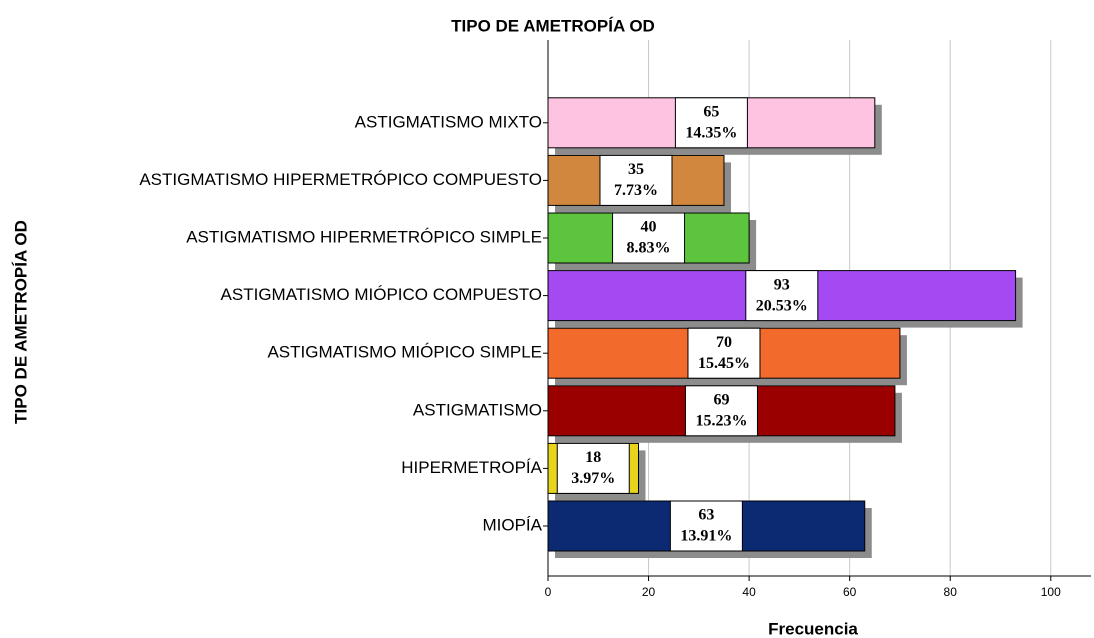 This screenshot has height=638, width=1094. Describe the element at coordinates (404, 352) in the screenshot. I see `y-tick-label: ASTIGMATISMO MIÓPICO SIMPLE` at that location.